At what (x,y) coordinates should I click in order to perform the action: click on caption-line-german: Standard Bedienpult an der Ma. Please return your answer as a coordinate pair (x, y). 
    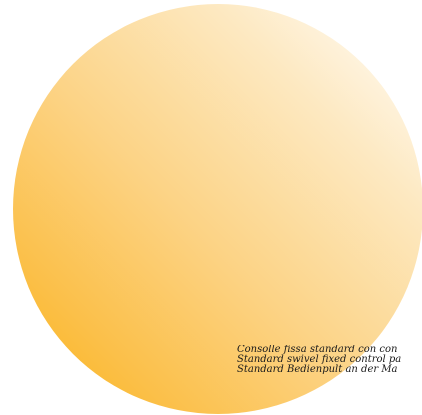
    Looking at the image, I should click on (317, 369).